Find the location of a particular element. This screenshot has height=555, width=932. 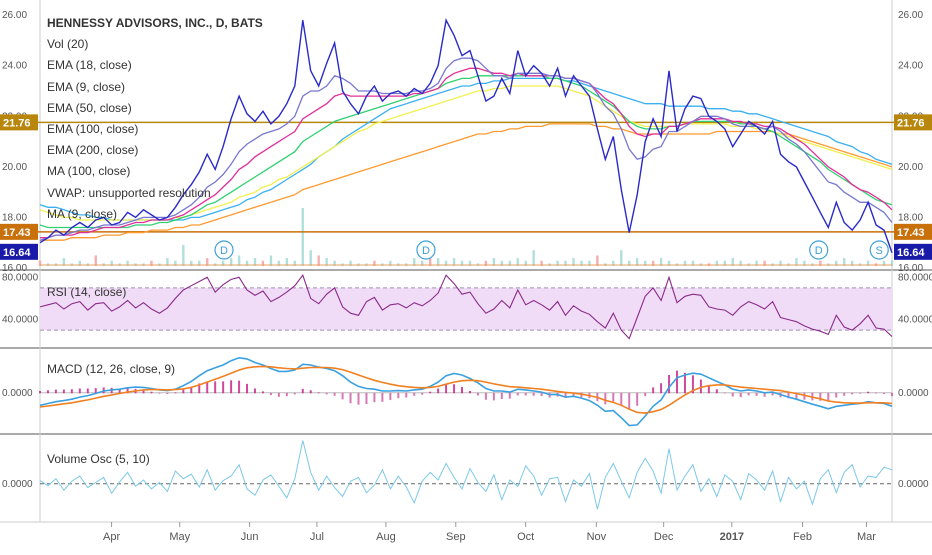

time-axis-label: Nov is located at coordinates (597, 537).